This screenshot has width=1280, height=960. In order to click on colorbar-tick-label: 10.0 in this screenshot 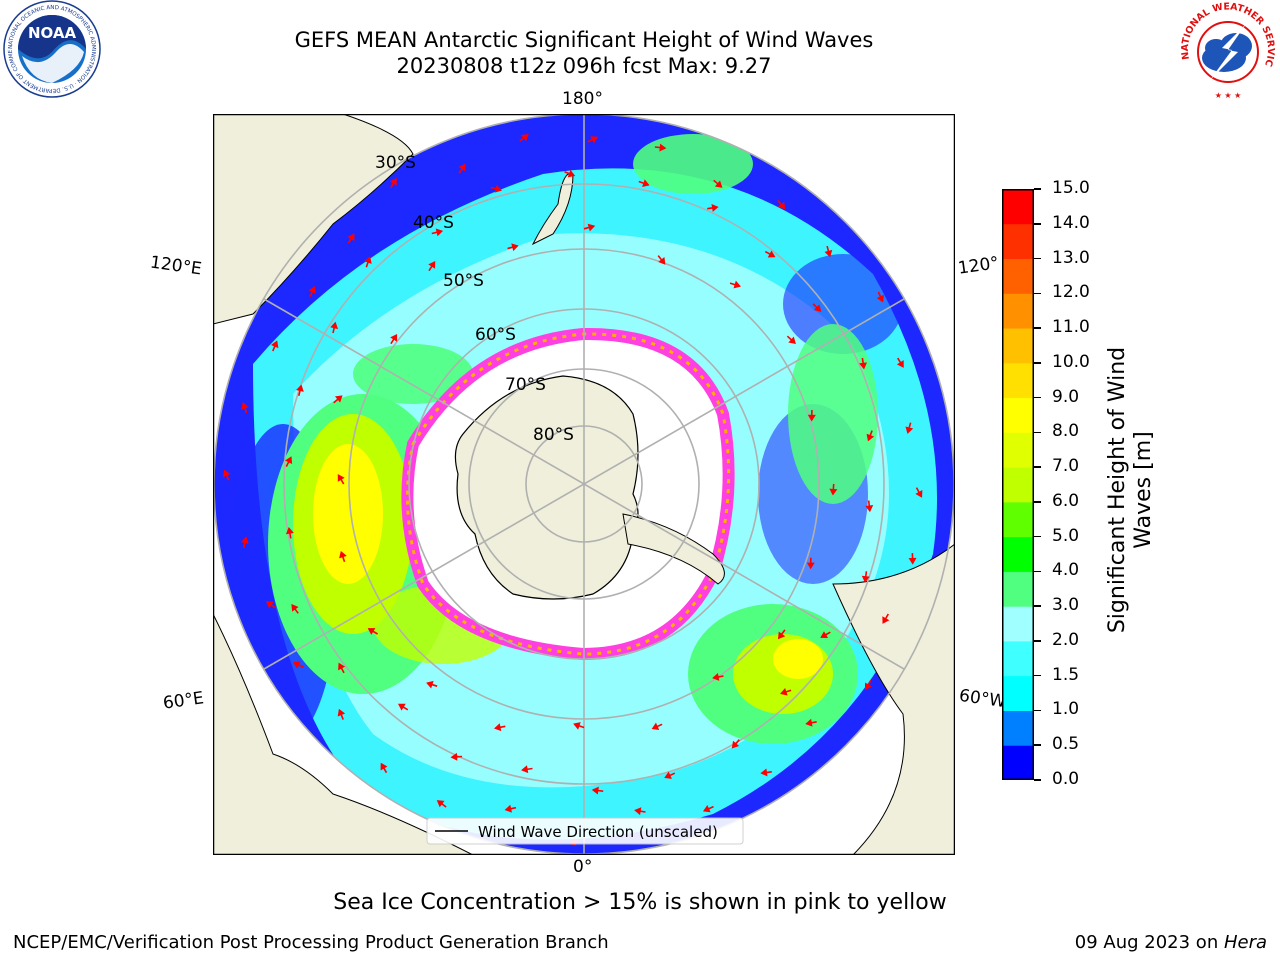, I will do `click(1071, 361)`.